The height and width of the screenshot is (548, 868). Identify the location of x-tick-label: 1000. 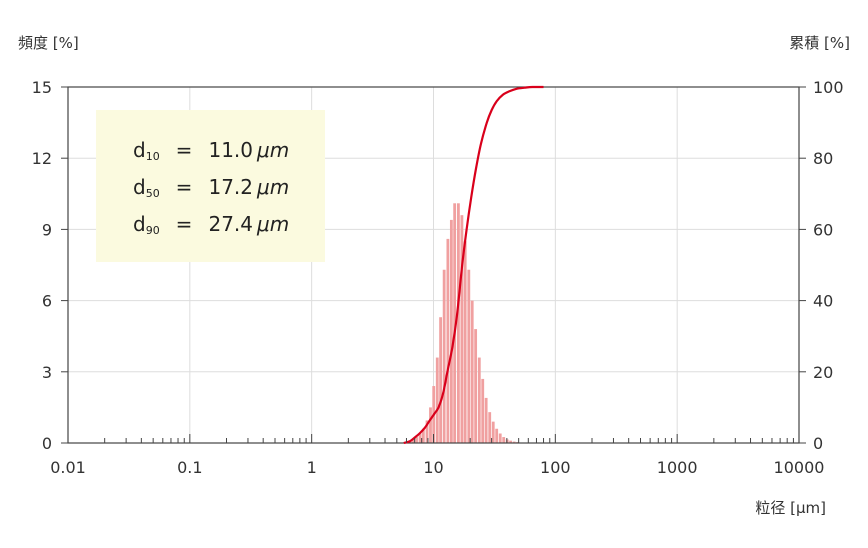
(677, 467).